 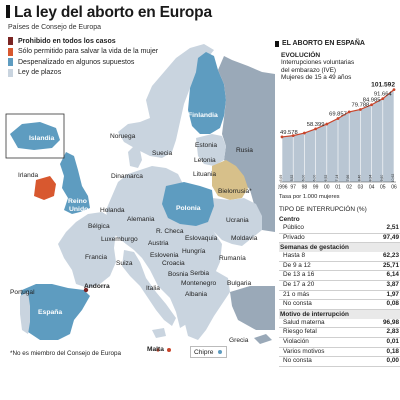 I want to click on land-ukraine, so click(x=235, y=222).